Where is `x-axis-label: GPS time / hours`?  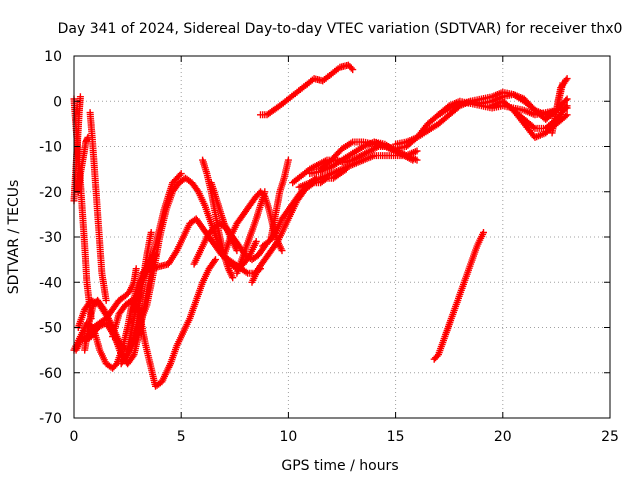 x-axis-label: GPS time / hours is located at coordinates (339, 466).